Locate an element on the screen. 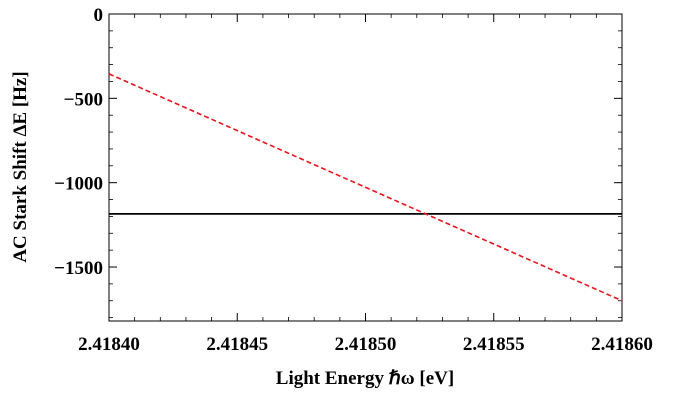  y-tick-label: 0 is located at coordinates (99, 15).